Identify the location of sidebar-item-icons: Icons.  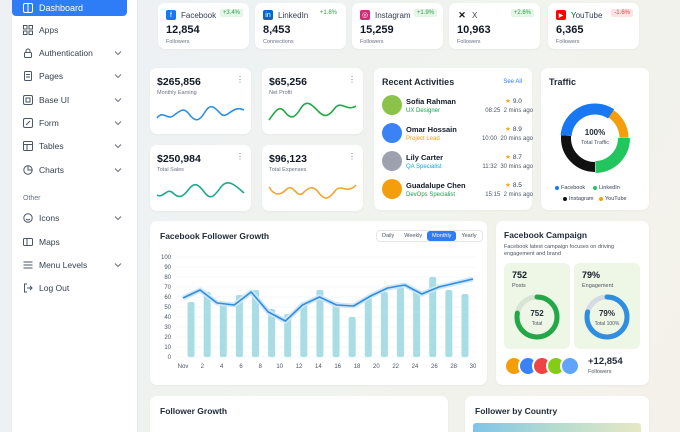
(75, 218).